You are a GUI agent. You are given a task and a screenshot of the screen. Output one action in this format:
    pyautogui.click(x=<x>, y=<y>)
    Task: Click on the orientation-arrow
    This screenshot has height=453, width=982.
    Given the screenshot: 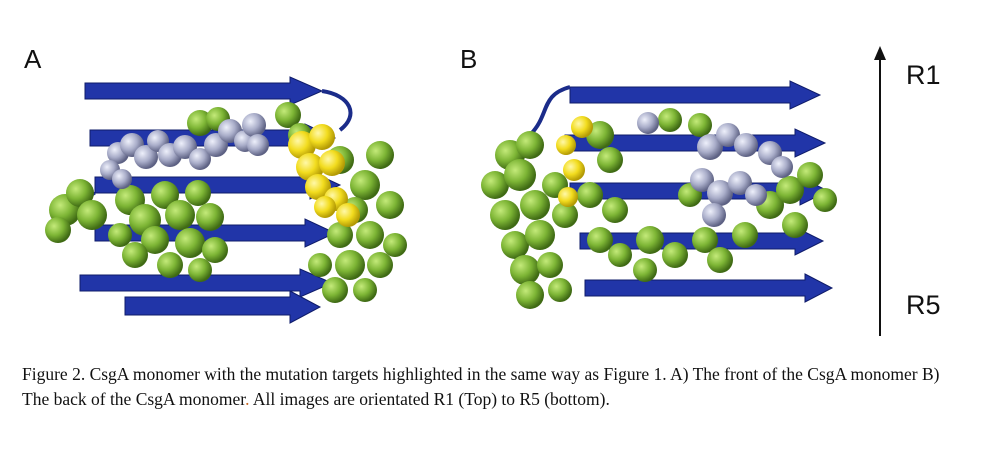 What is the action you would take?
    pyautogui.click(x=880, y=191)
    